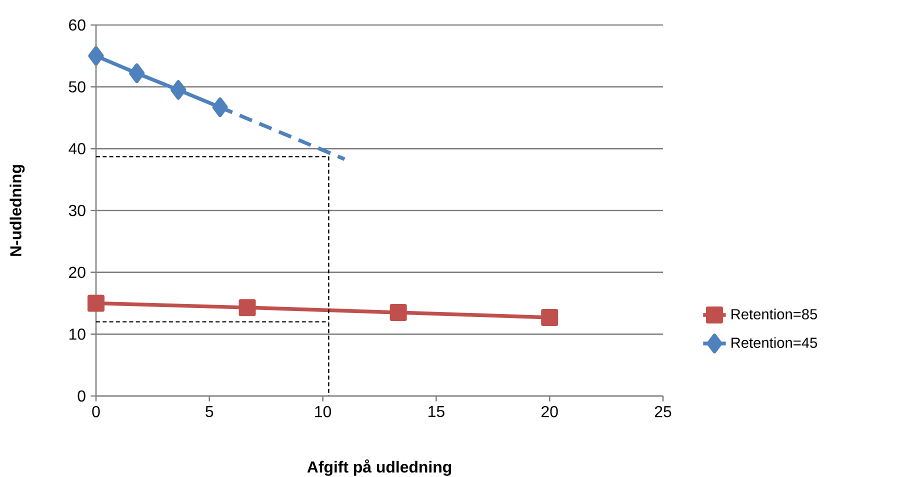  Describe the element at coordinates (77, 25) in the screenshot. I see `y-tick-label: 60` at that location.